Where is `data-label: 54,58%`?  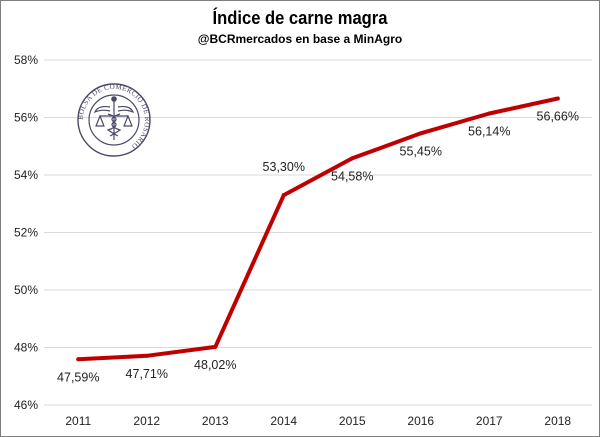 data-label: 54,58% is located at coordinates (352, 176).